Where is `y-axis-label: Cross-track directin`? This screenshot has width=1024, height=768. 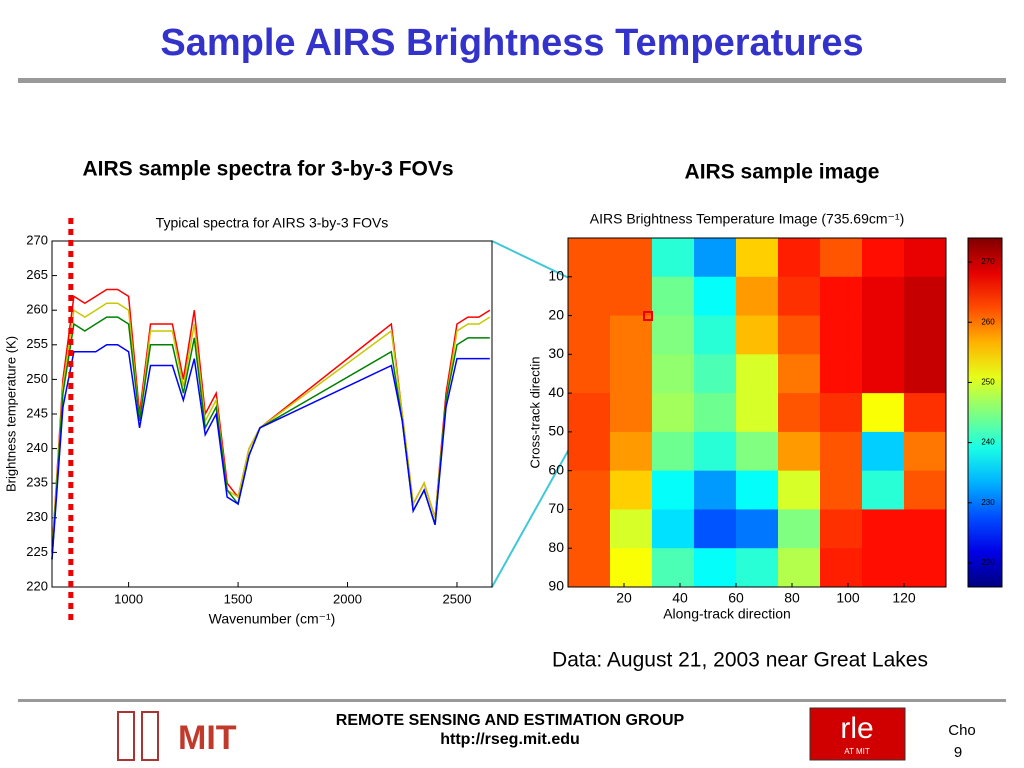 y-axis-label: Cross-track directin is located at coordinates (534, 413).